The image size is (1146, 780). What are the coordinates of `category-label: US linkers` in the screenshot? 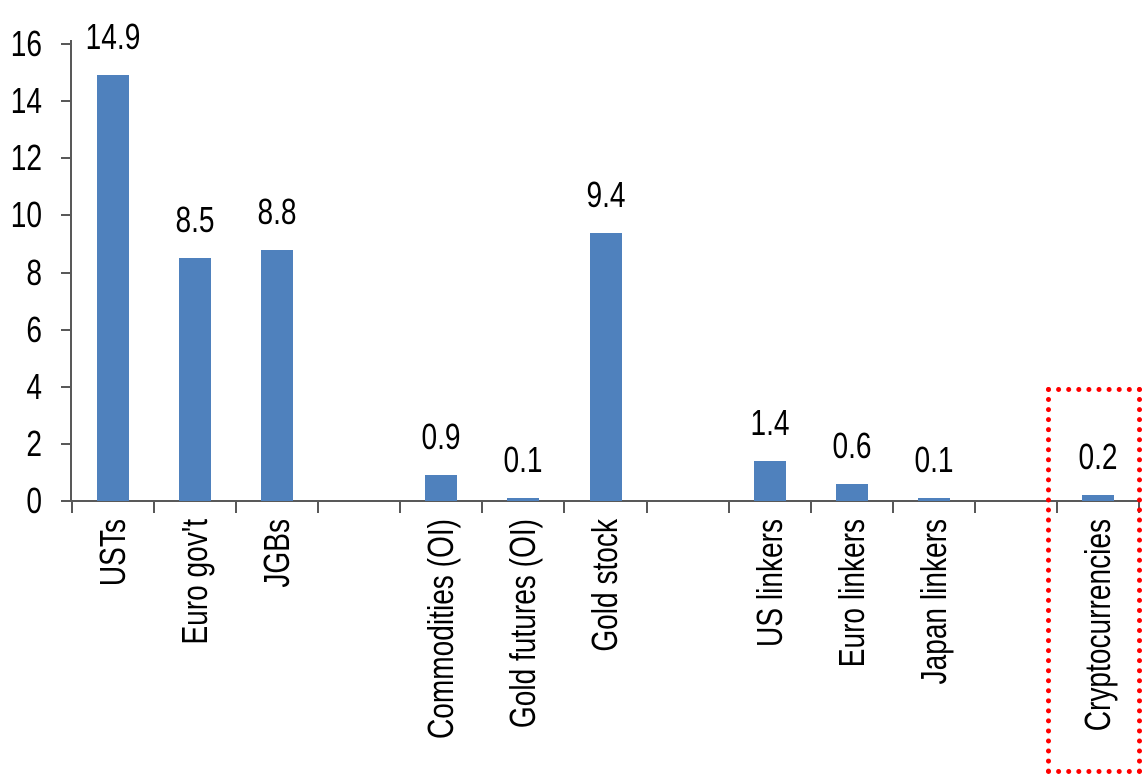 It's located at (769, 583).